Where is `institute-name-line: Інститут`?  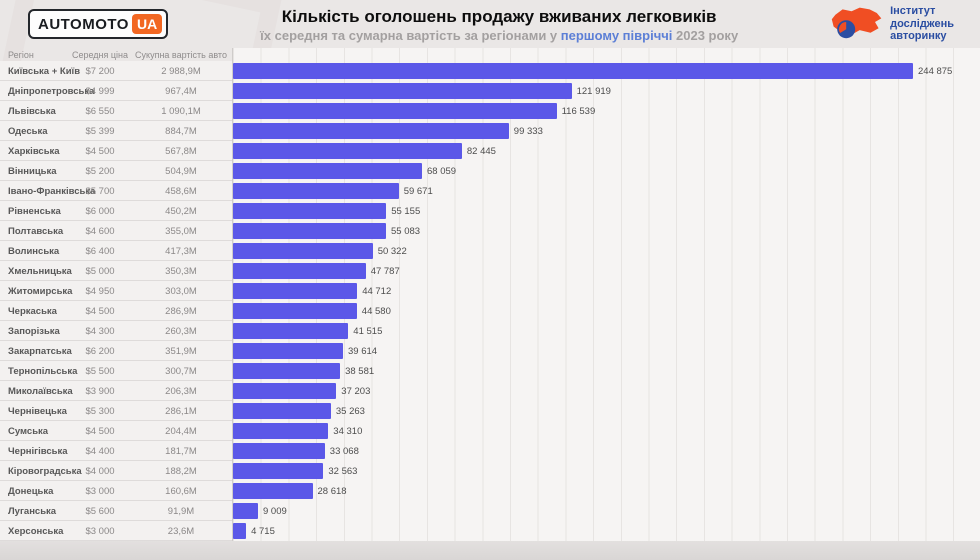
institute-name-line: Інститут is located at coordinates (913, 11).